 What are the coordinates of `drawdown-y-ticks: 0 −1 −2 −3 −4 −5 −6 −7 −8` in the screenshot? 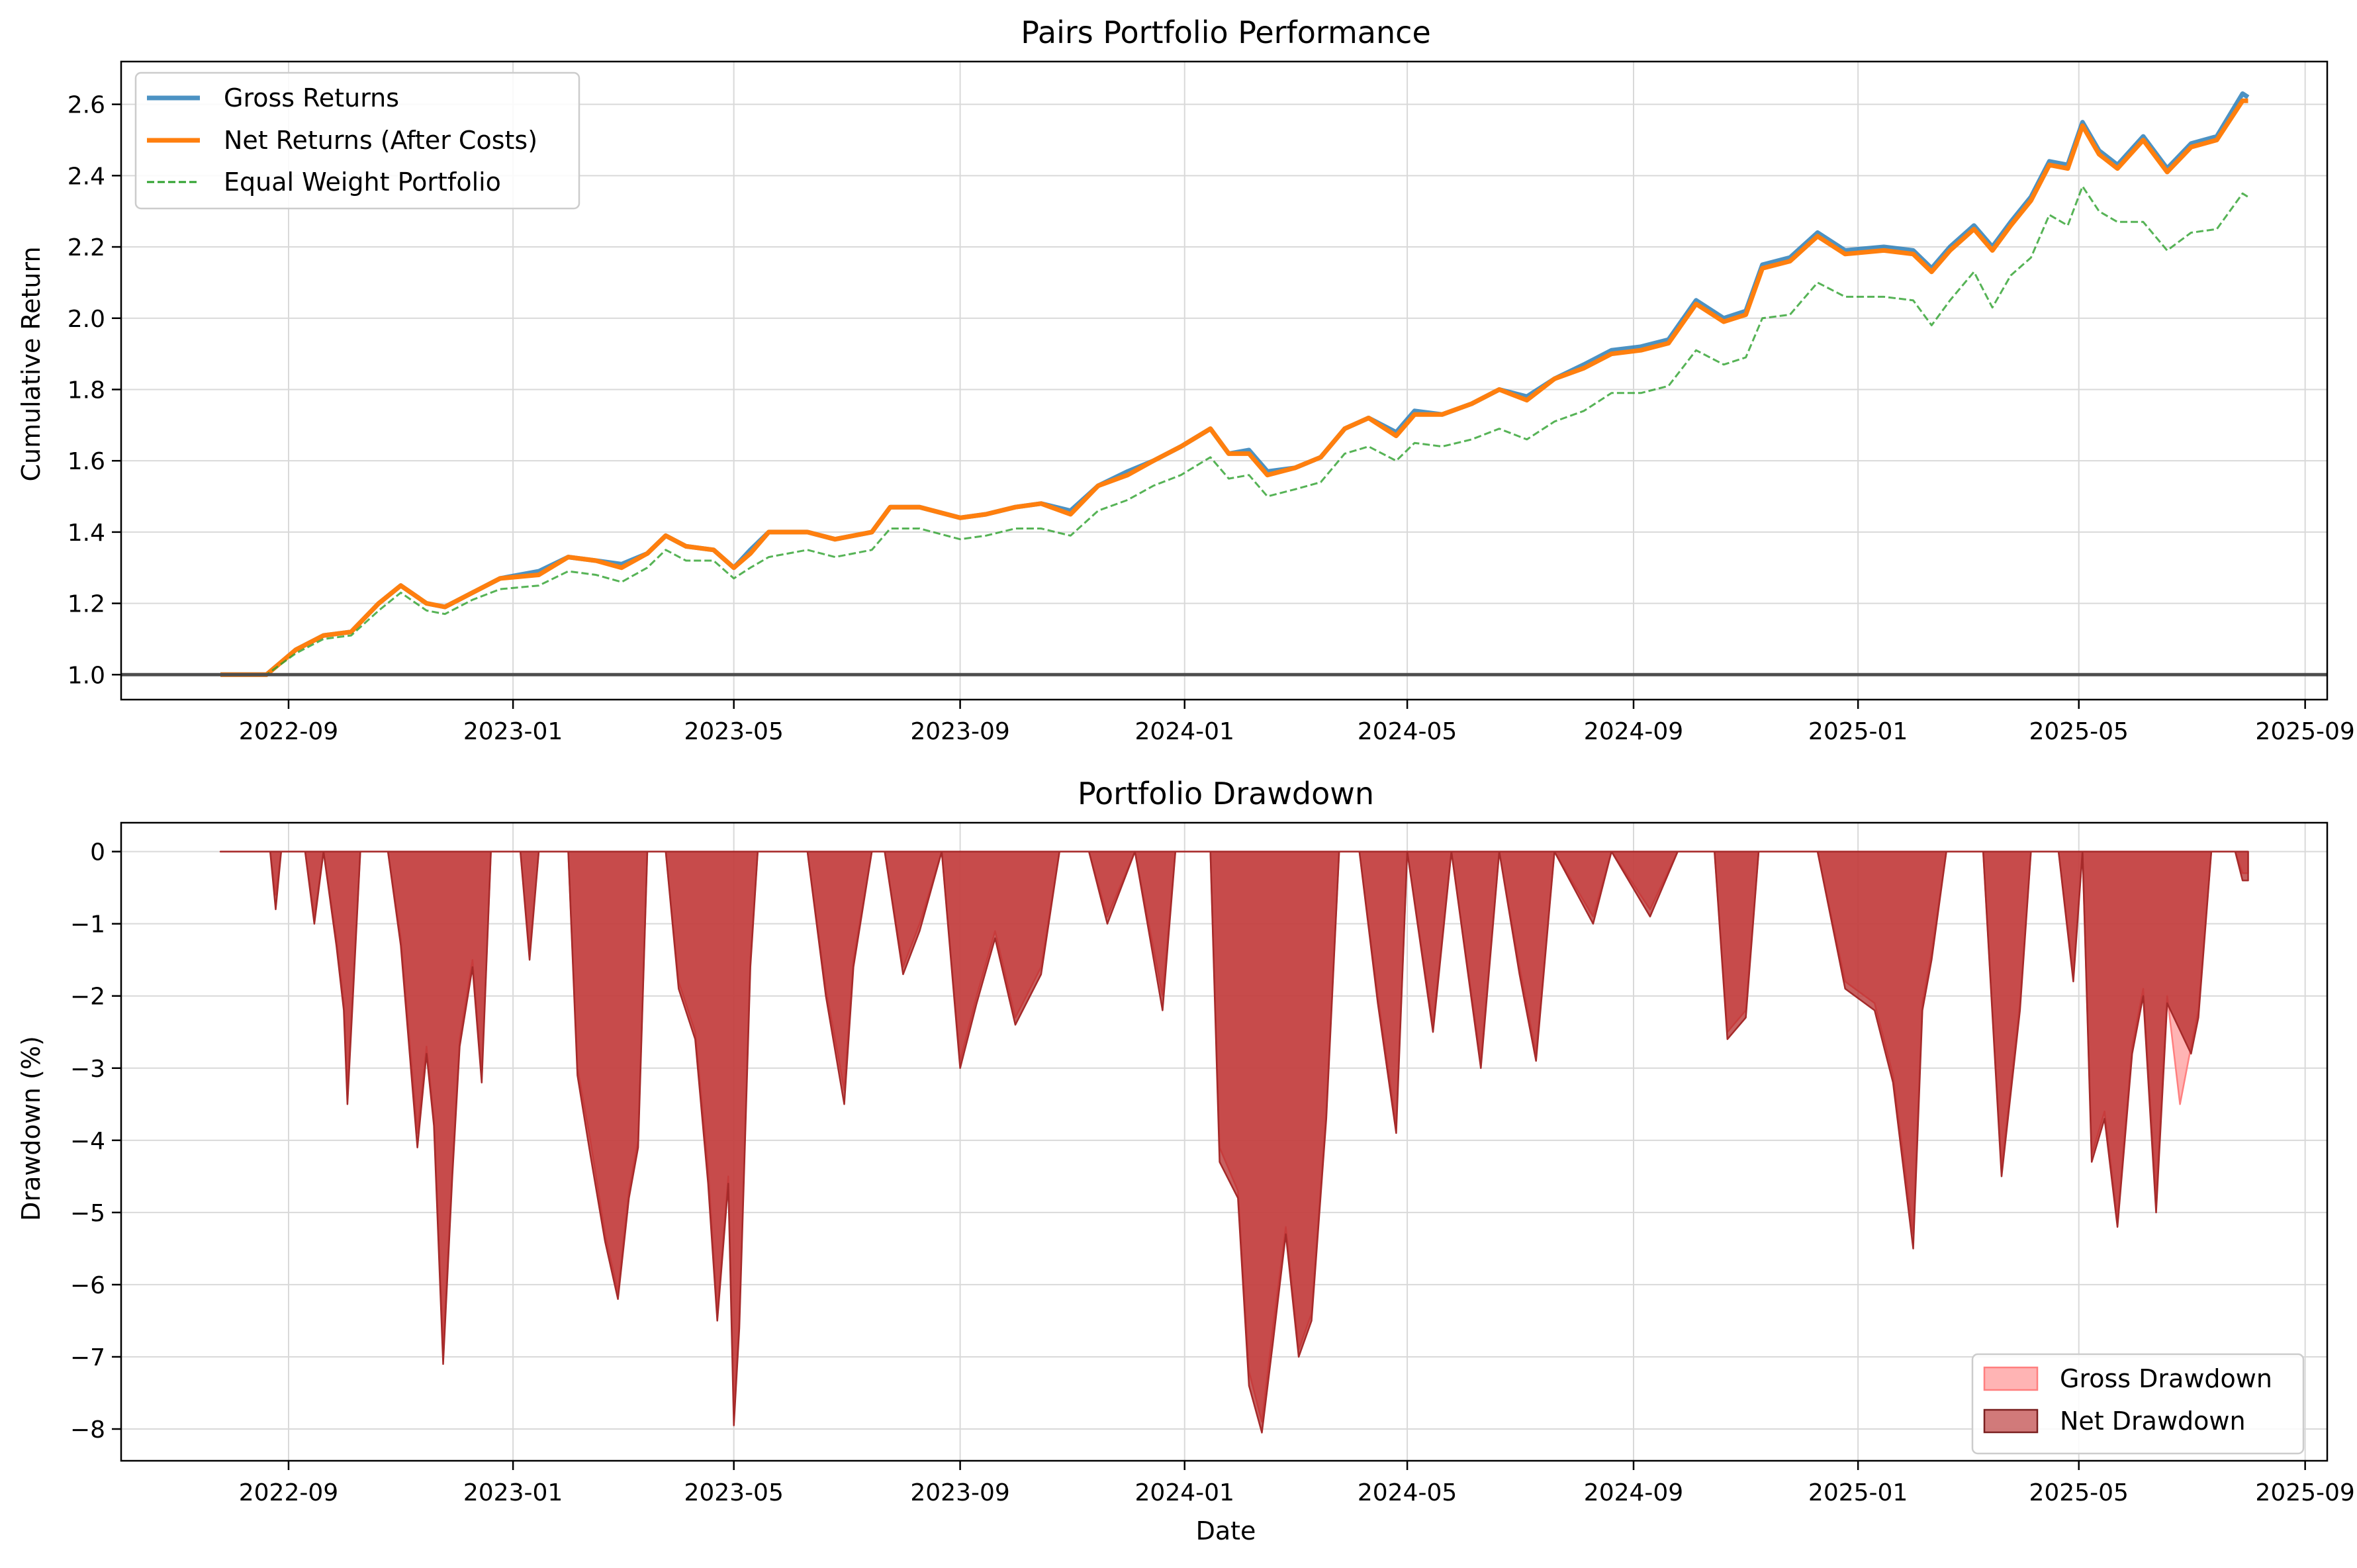 It's located at (95, 1141).